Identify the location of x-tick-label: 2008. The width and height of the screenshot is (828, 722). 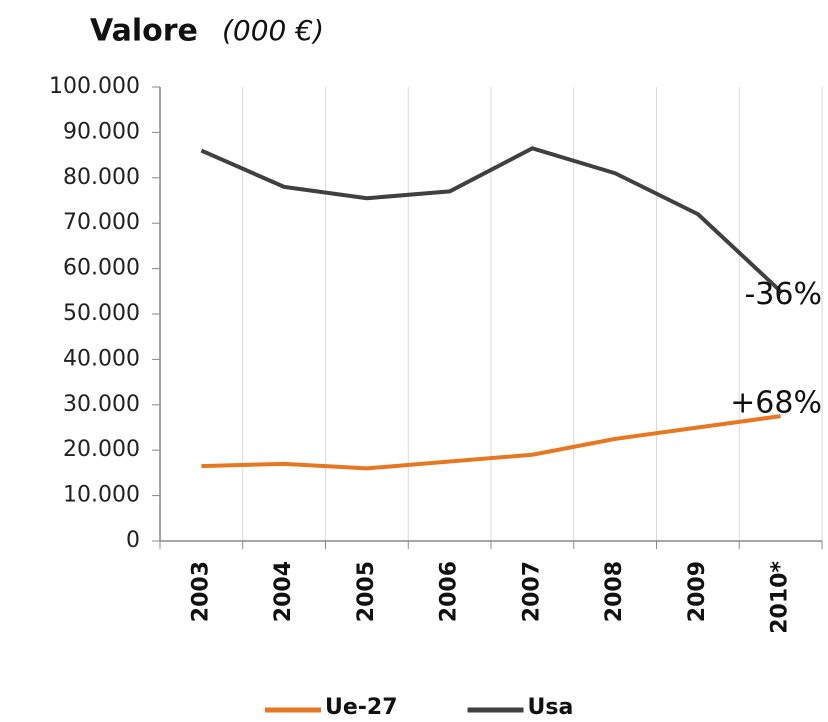
(614, 591).